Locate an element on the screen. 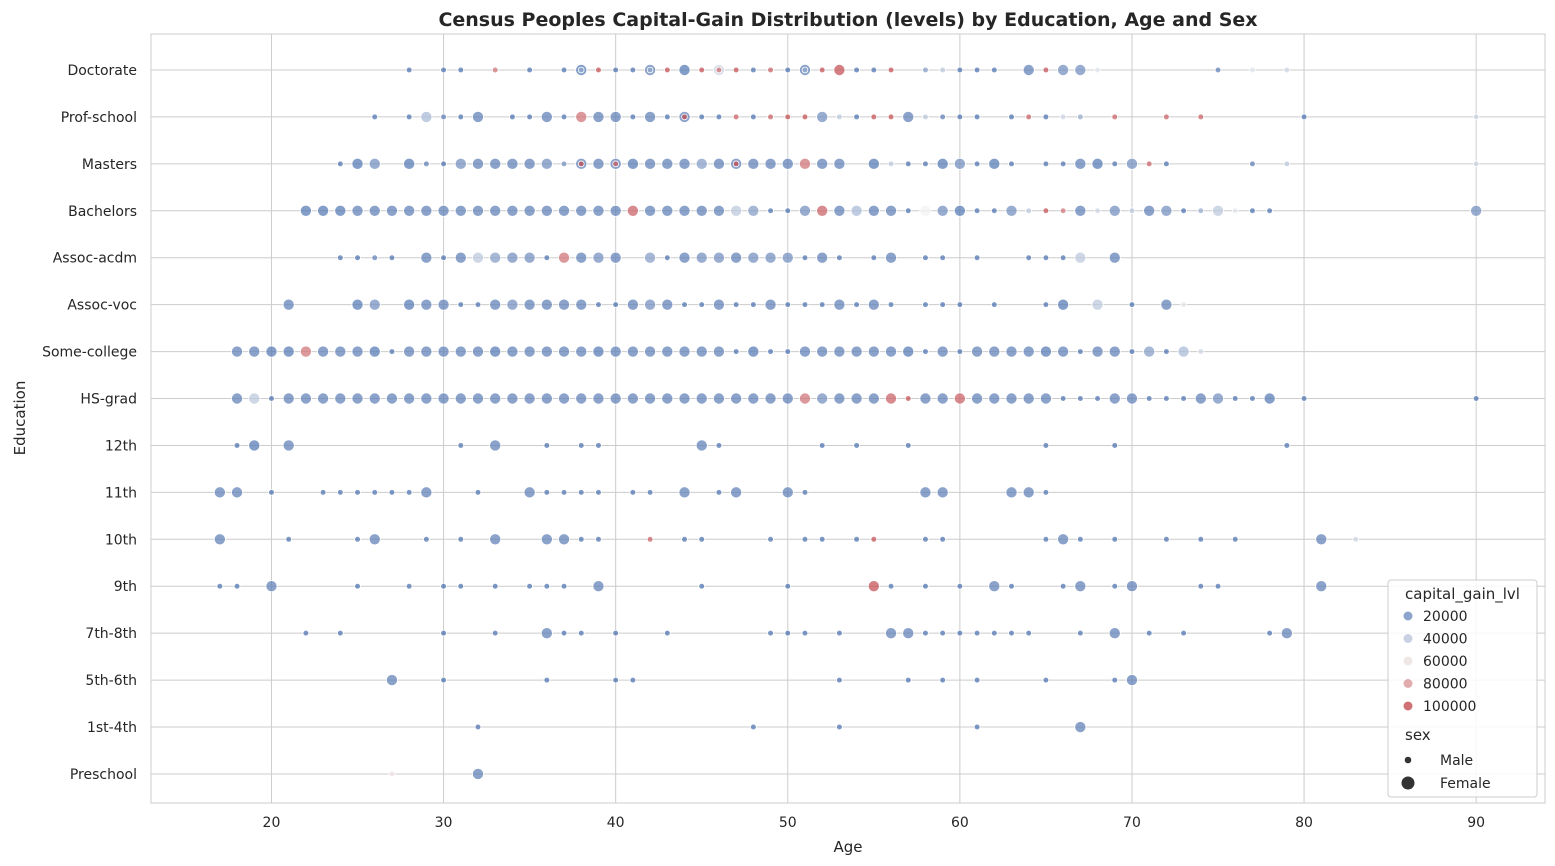  y-tick-label: 12th is located at coordinates (121, 446).